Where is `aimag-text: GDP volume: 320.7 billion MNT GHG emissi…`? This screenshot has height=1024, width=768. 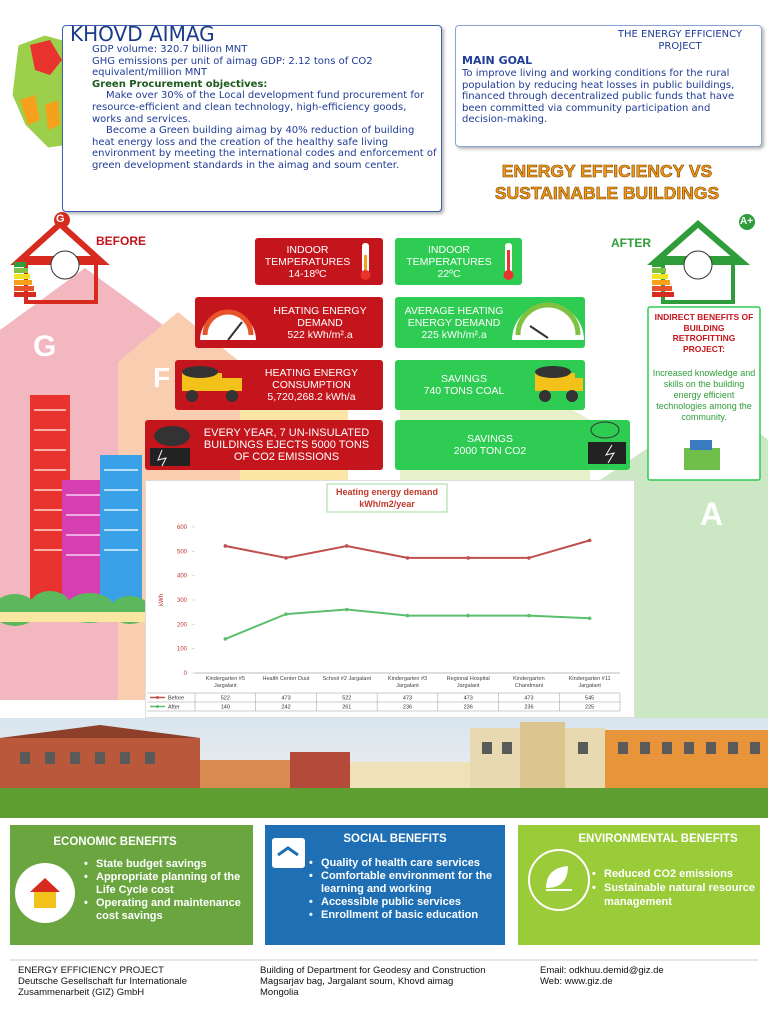 aimag-text: GDP volume: 320.7 billion MNT GHG emissi… is located at coordinates (264, 108).